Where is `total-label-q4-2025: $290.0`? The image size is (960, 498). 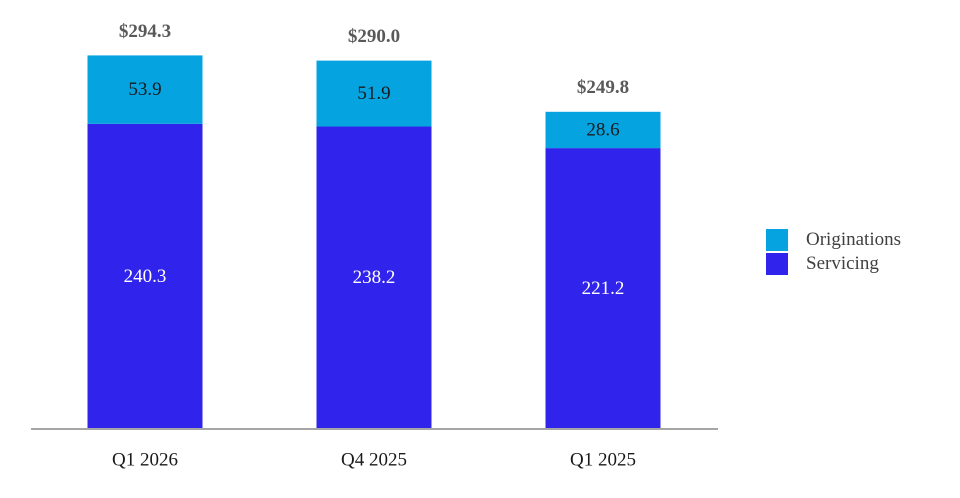 total-label-q4-2025: $290.0 is located at coordinates (374, 36).